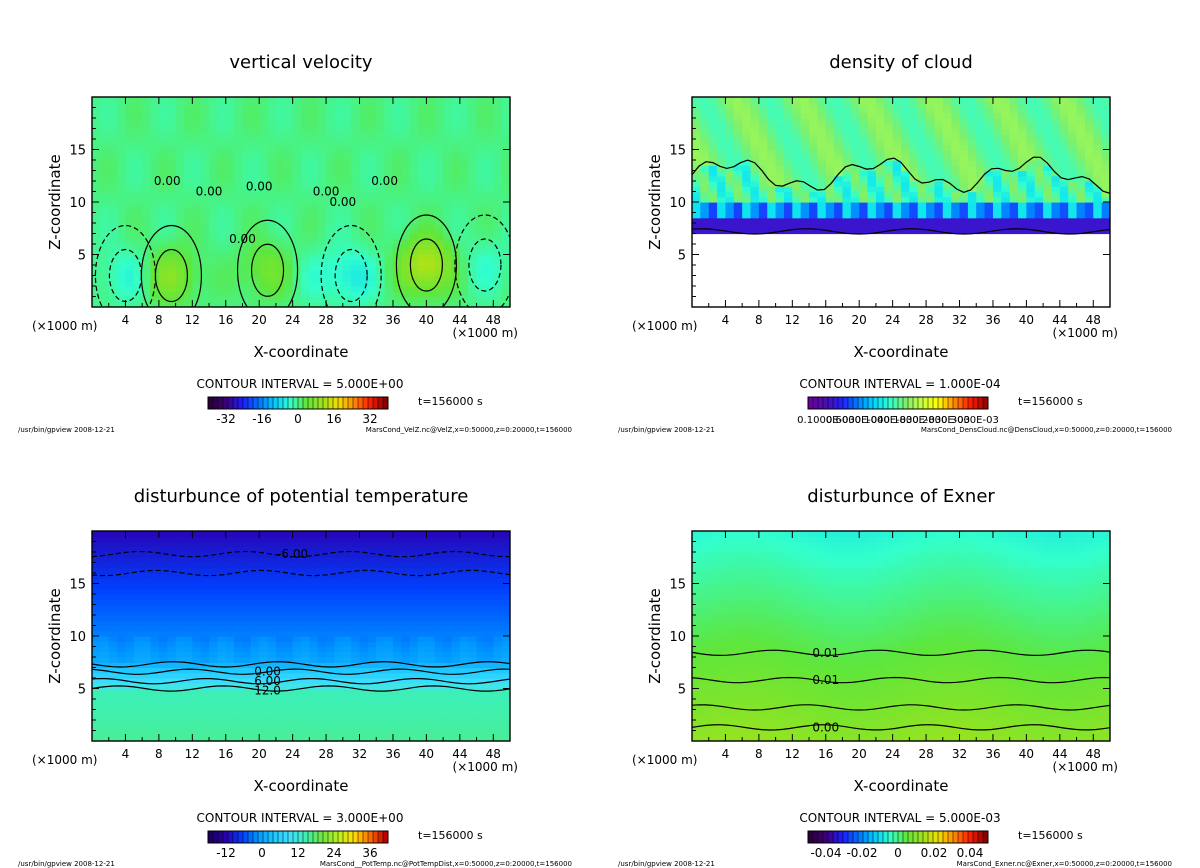 This screenshot has width=1200, height=868. Describe the element at coordinates (301, 62) in the screenshot. I see `chart-title: vertical velocity` at that location.